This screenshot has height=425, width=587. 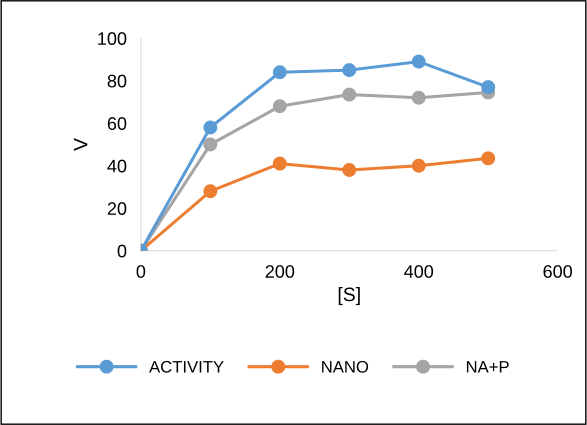 What do you see at coordinates (81, 144) in the screenshot?
I see `y-axis-title: V` at bounding box center [81, 144].